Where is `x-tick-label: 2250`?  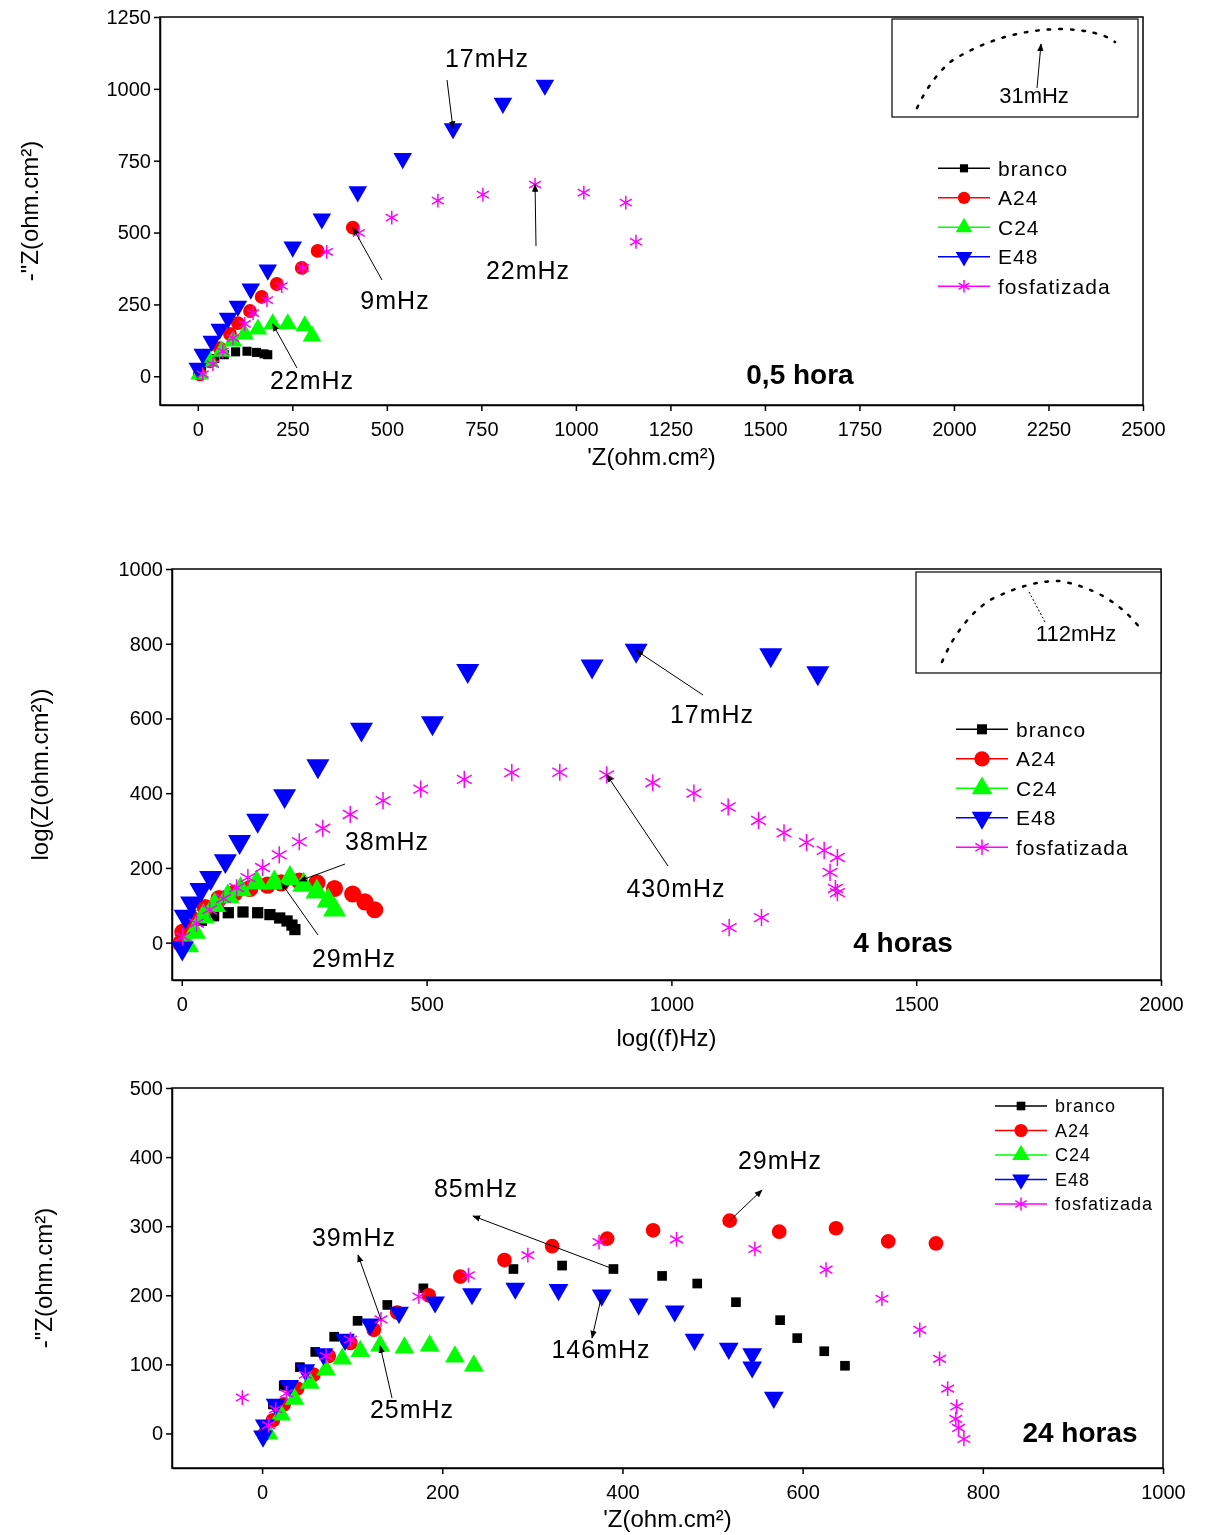
x-tick-label: 2250 is located at coordinates (1049, 429).